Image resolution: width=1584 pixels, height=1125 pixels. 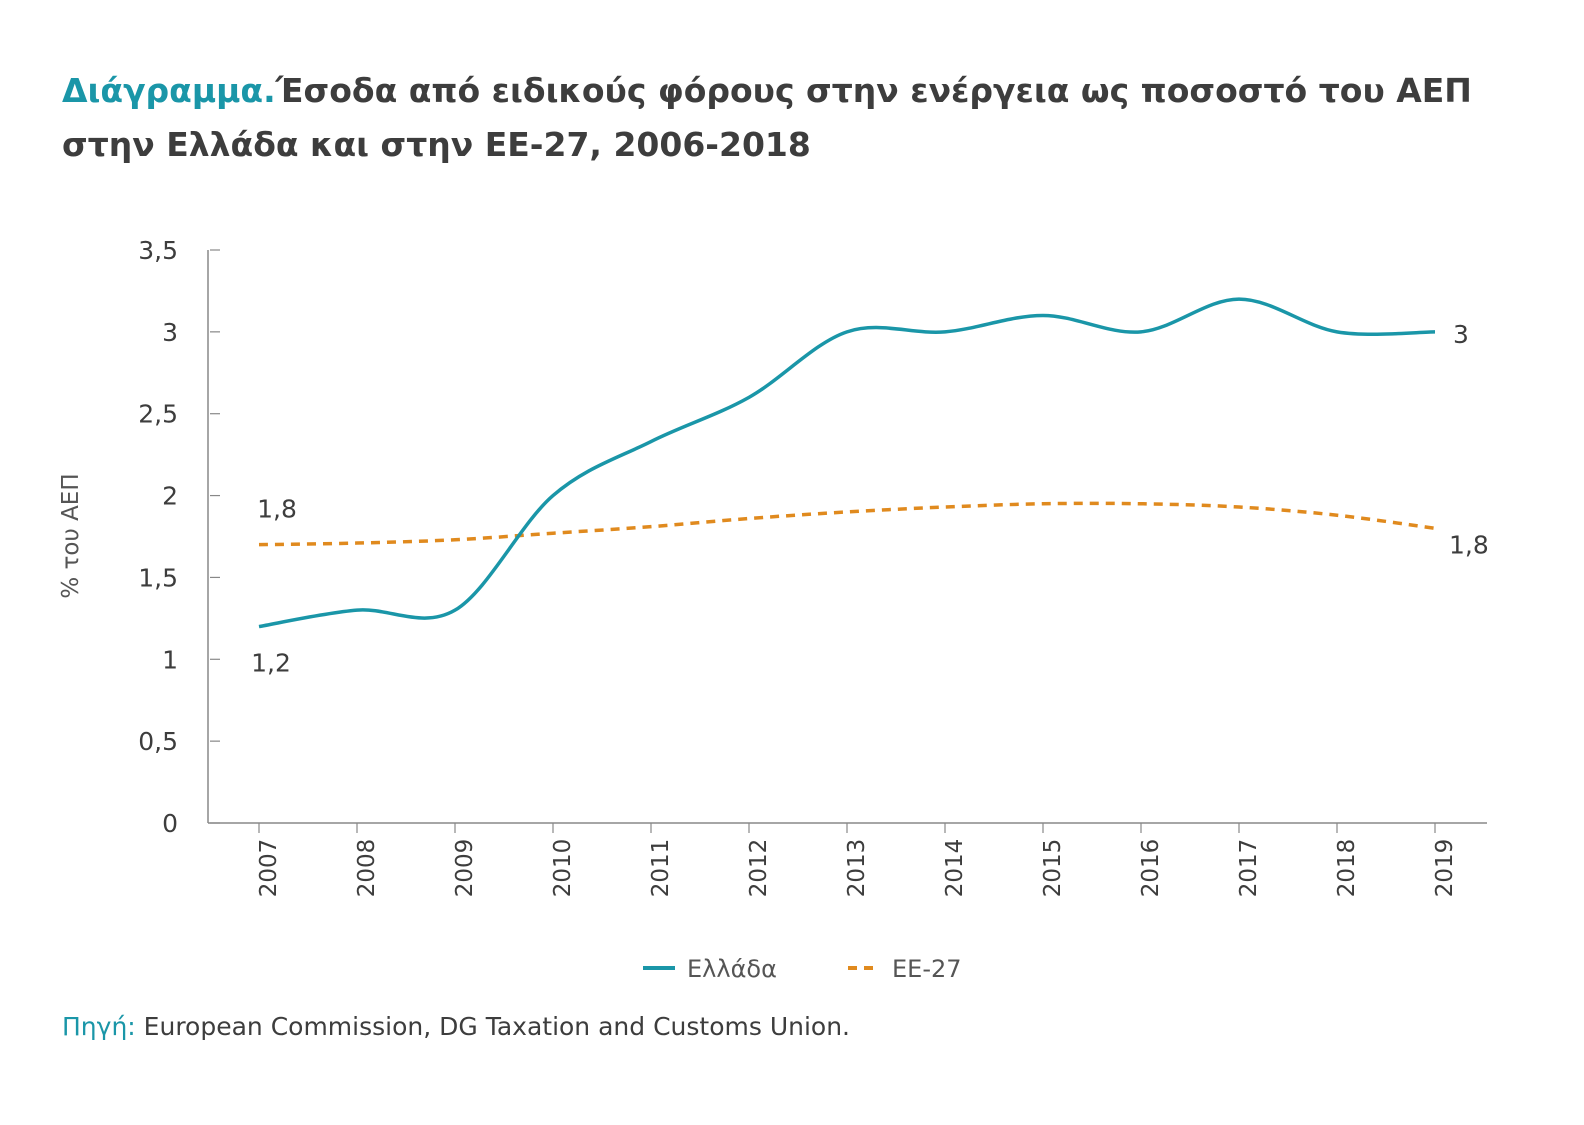 I want to click on series-line-eu27, so click(x=847, y=524).